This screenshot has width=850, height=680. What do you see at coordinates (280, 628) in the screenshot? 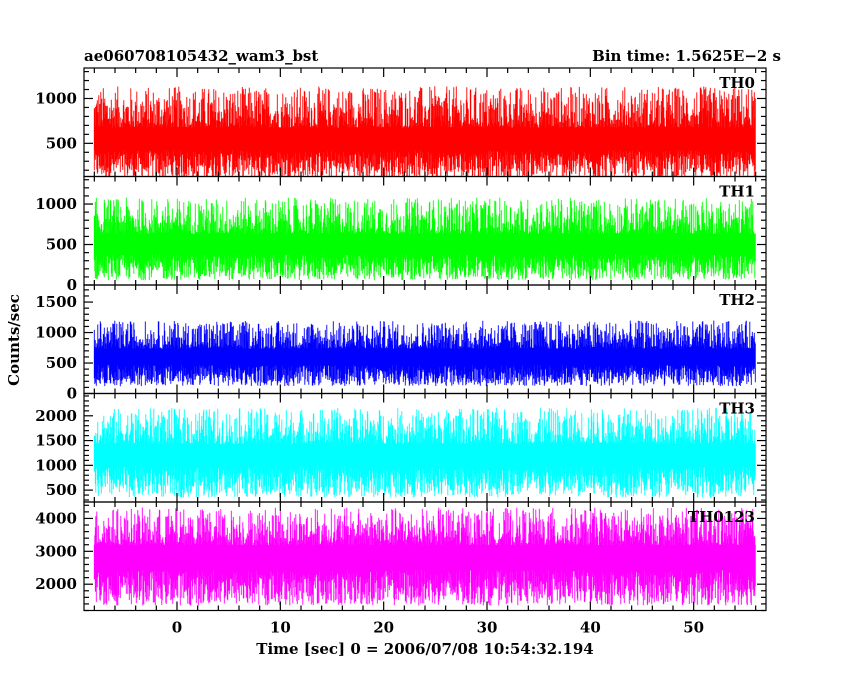
I see `x-tick-label: 10` at bounding box center [280, 628].